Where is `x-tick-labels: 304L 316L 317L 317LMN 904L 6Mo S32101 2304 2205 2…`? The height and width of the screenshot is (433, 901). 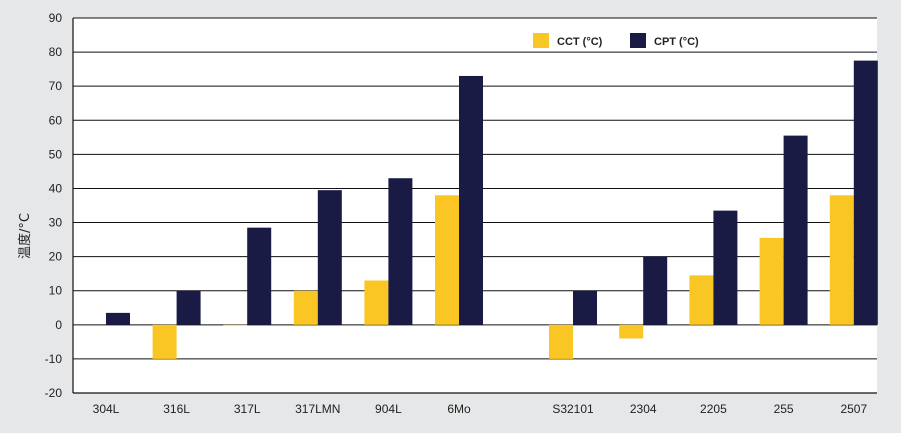 x-tick-labels: 304L 316L 317L 317LMN 904L 6Mo S32101 2304 2205 2… is located at coordinates (480, 409).